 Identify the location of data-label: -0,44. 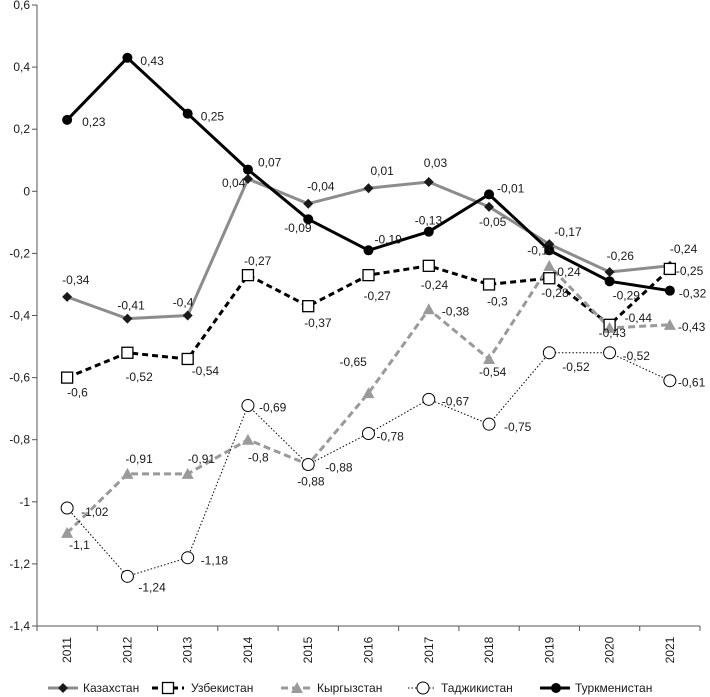
(639, 318).